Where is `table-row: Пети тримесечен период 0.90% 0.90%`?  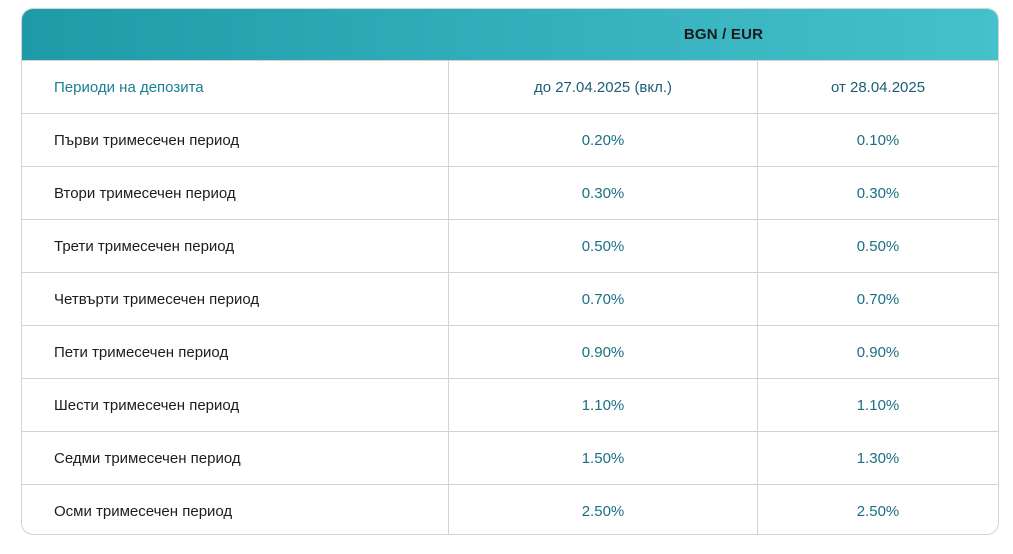
table-row: Пети тримесечен период 0.90% 0.90% is located at coordinates (510, 351).